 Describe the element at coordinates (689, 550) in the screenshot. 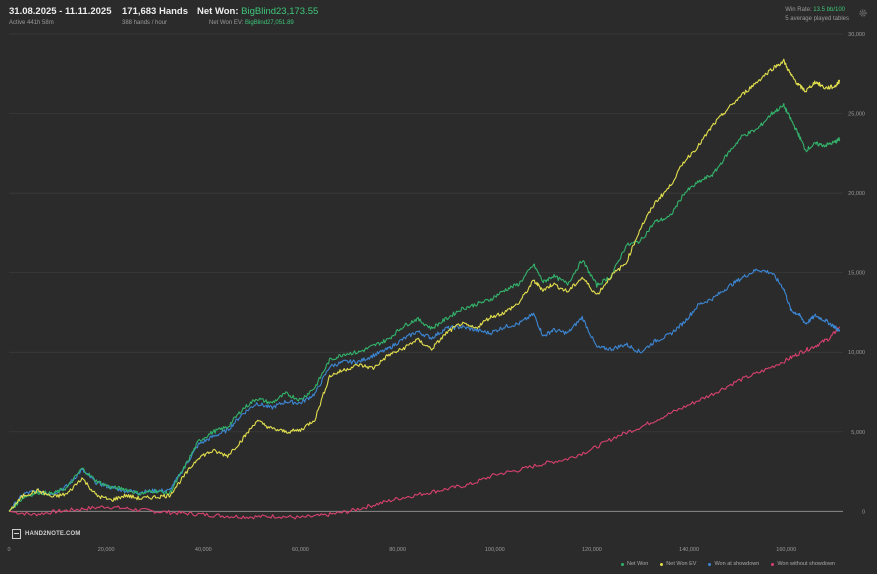

I see `x-tick-label: 140,000` at that location.